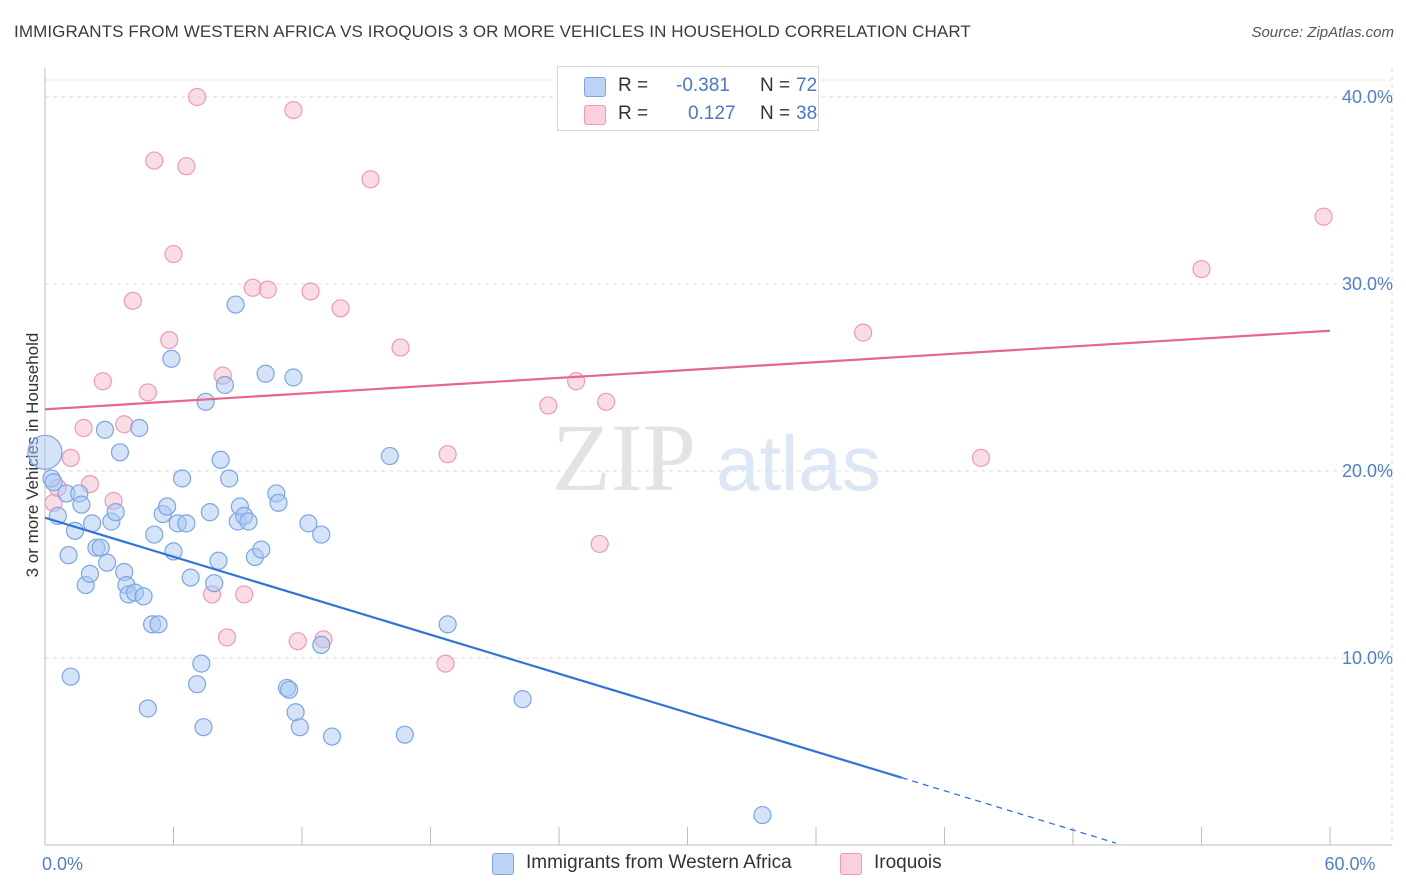 This screenshot has width=1406, height=892. What do you see at coordinates (807, 85) in the screenshot?
I see `legend-n-value: 72` at bounding box center [807, 85].